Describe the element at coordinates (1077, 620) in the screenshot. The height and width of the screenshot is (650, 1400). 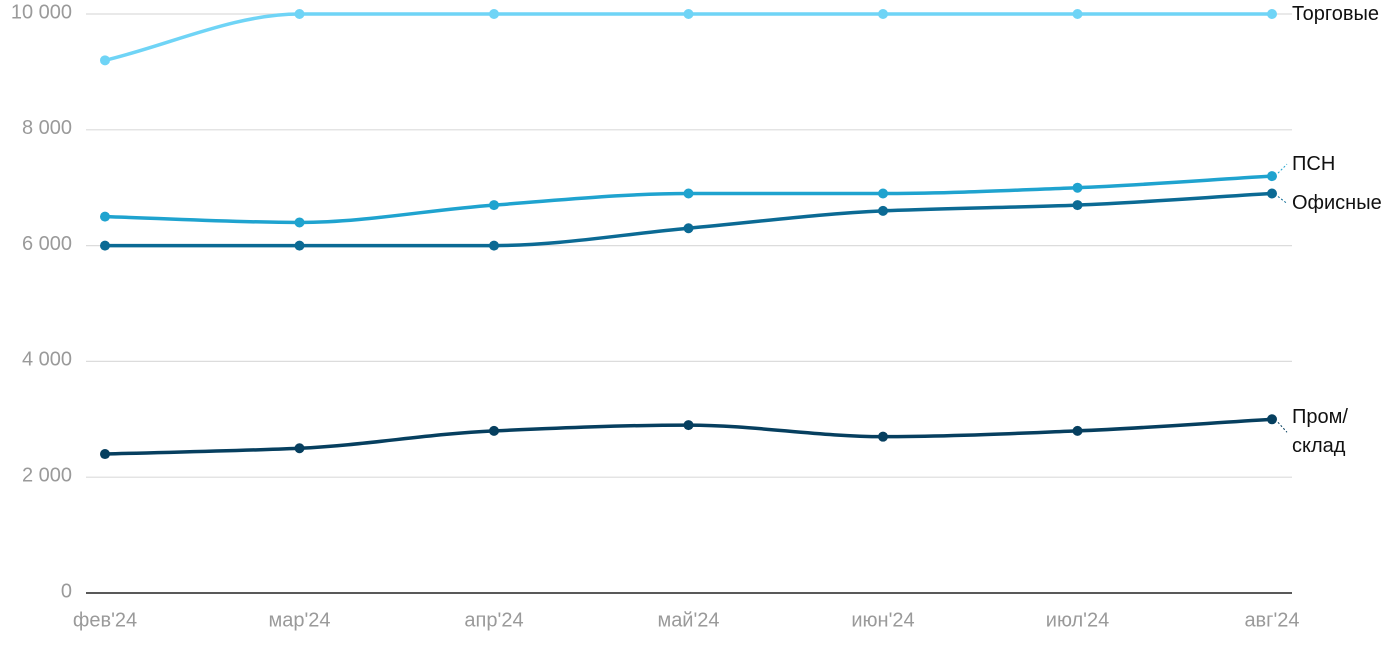
I see `x-tick-label: июл'24` at that location.